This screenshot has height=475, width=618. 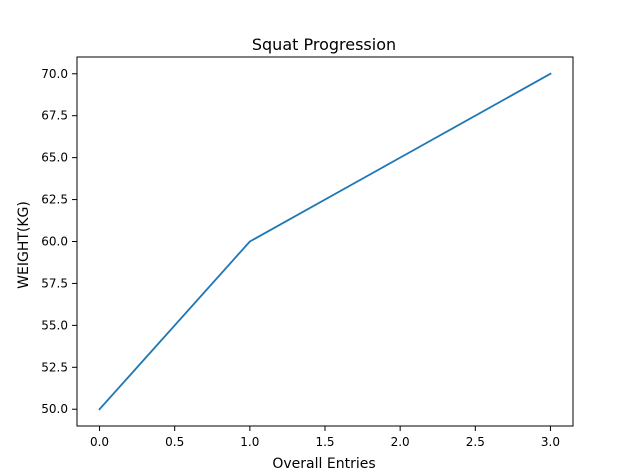 I want to click on x-axis-label: Overall Entries, so click(x=323, y=463).